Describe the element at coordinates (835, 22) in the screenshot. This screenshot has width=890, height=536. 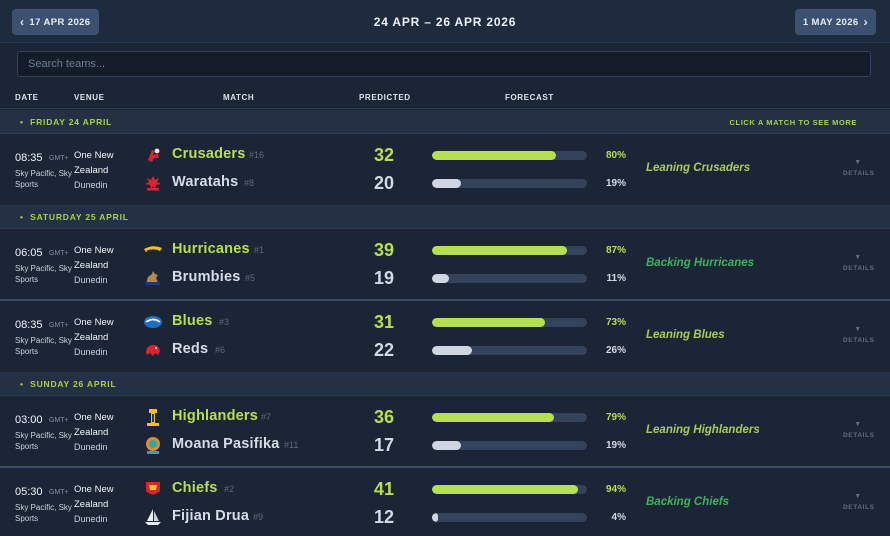
I see `next-week-button: 1 MAY 2026 ›` at that location.